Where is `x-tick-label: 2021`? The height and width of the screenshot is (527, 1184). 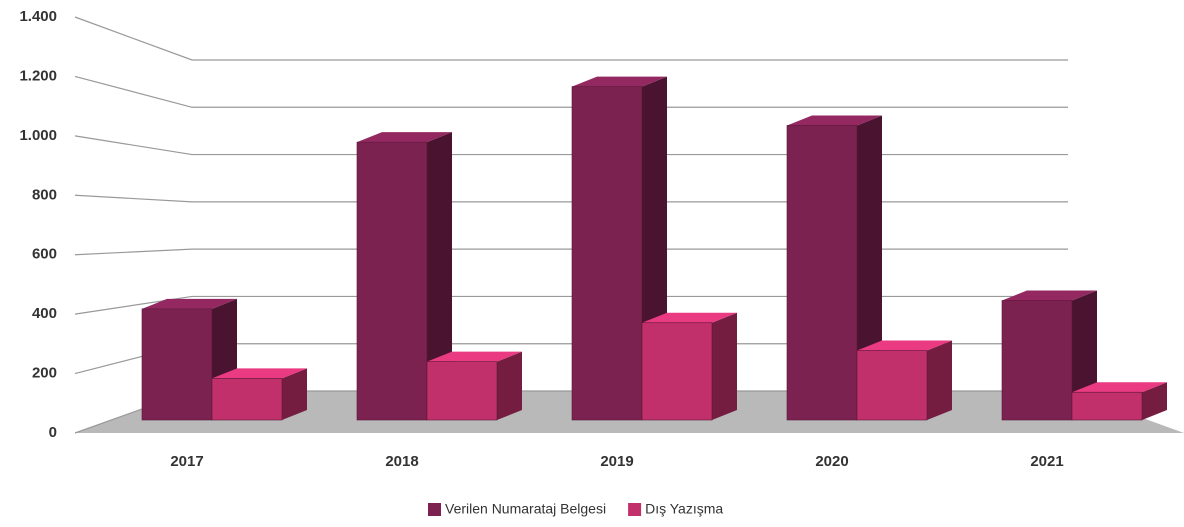 x-tick-label: 2021 is located at coordinates (1046, 461).